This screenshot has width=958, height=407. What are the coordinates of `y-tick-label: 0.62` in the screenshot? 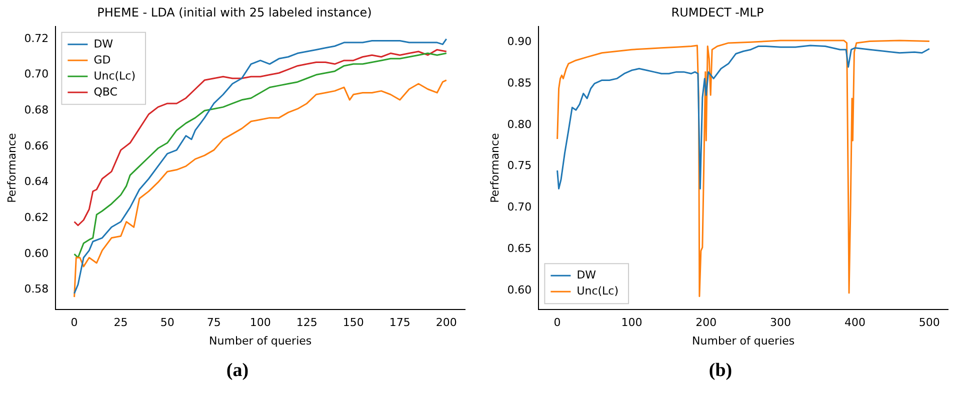 It's located at (36, 217).